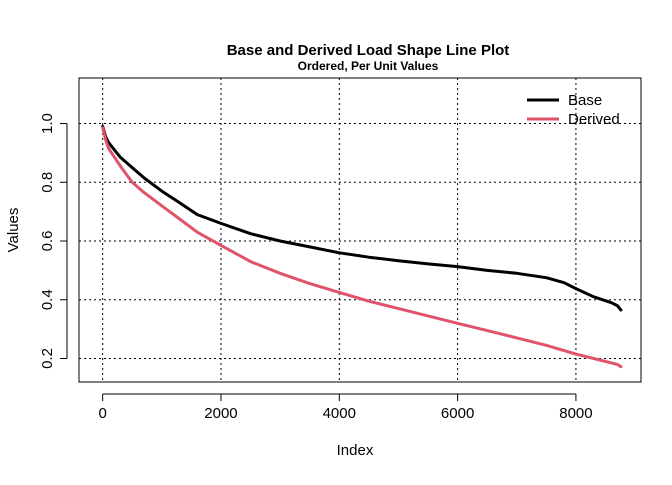  Describe the element at coordinates (13, 230) in the screenshot. I see `y-axis-label: Values` at that location.